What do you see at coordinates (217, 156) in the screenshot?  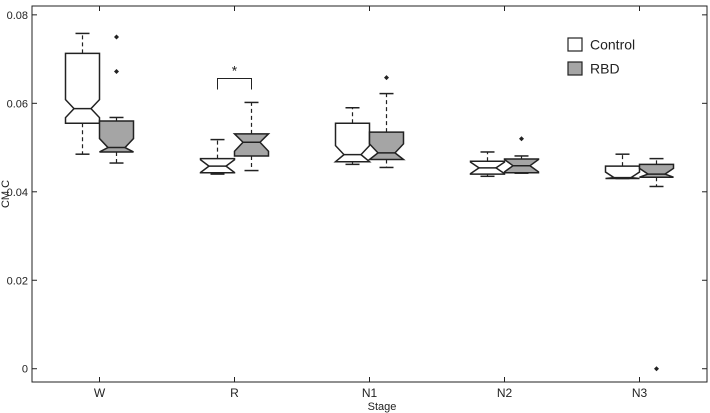 I see `box-control-r` at bounding box center [217, 156].